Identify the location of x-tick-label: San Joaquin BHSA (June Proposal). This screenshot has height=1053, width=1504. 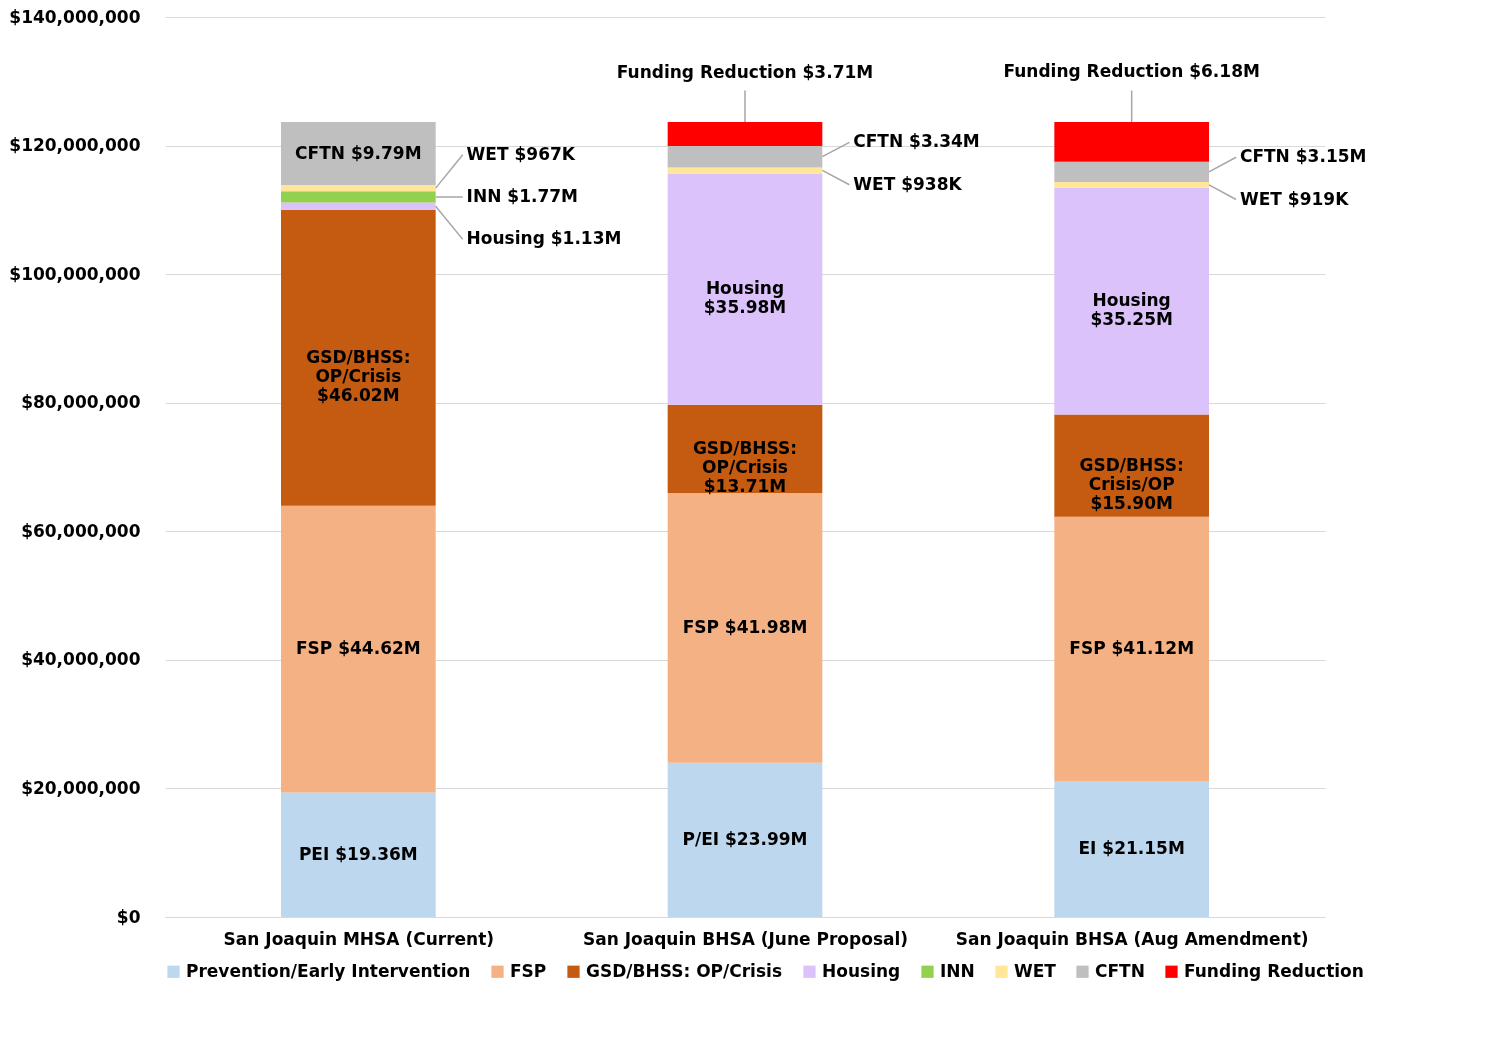
(745, 938).